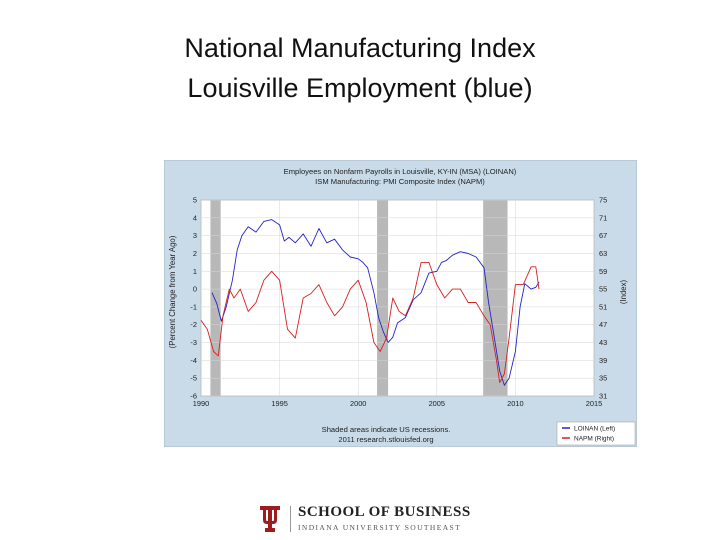  Describe the element at coordinates (195, 289) in the screenshot. I see `y-left-tick-label: 0` at that location.